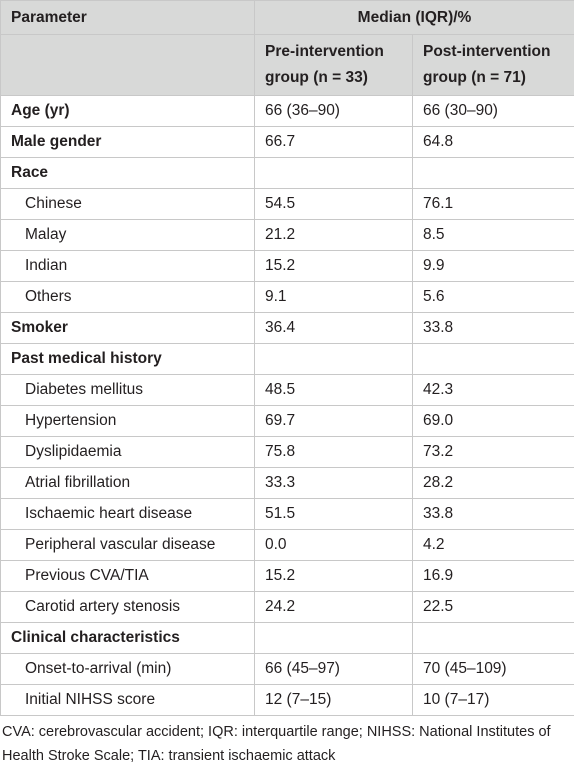 This screenshot has width=574, height=772. What do you see at coordinates (333, 297) in the screenshot?
I see `cell-value: 9.1` at bounding box center [333, 297].